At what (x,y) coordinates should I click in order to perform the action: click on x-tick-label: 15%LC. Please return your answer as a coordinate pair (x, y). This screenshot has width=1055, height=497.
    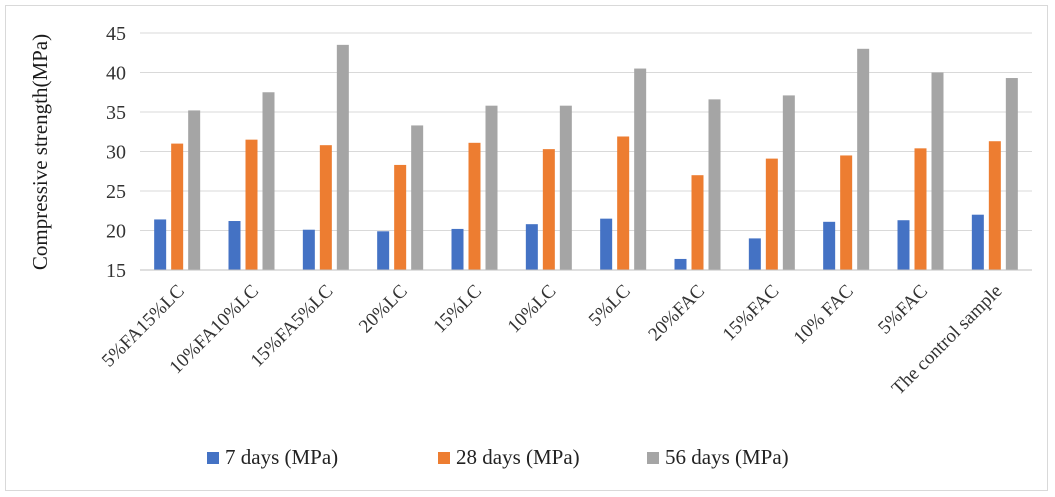
    Looking at the image, I should click on (457, 309).